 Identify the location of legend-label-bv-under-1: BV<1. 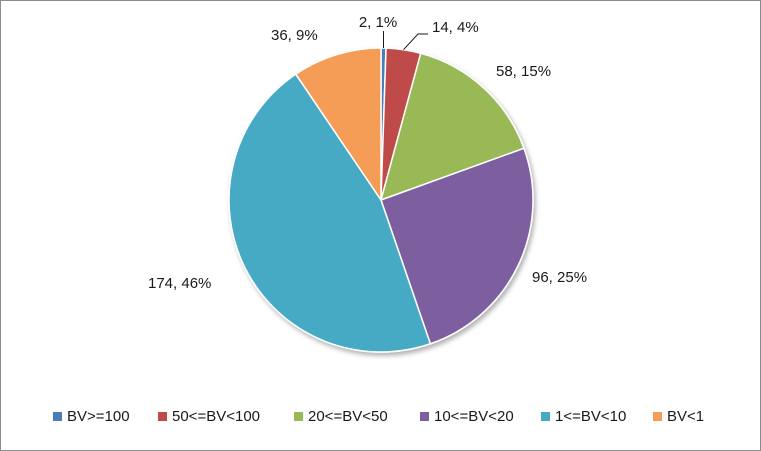
(685, 416).